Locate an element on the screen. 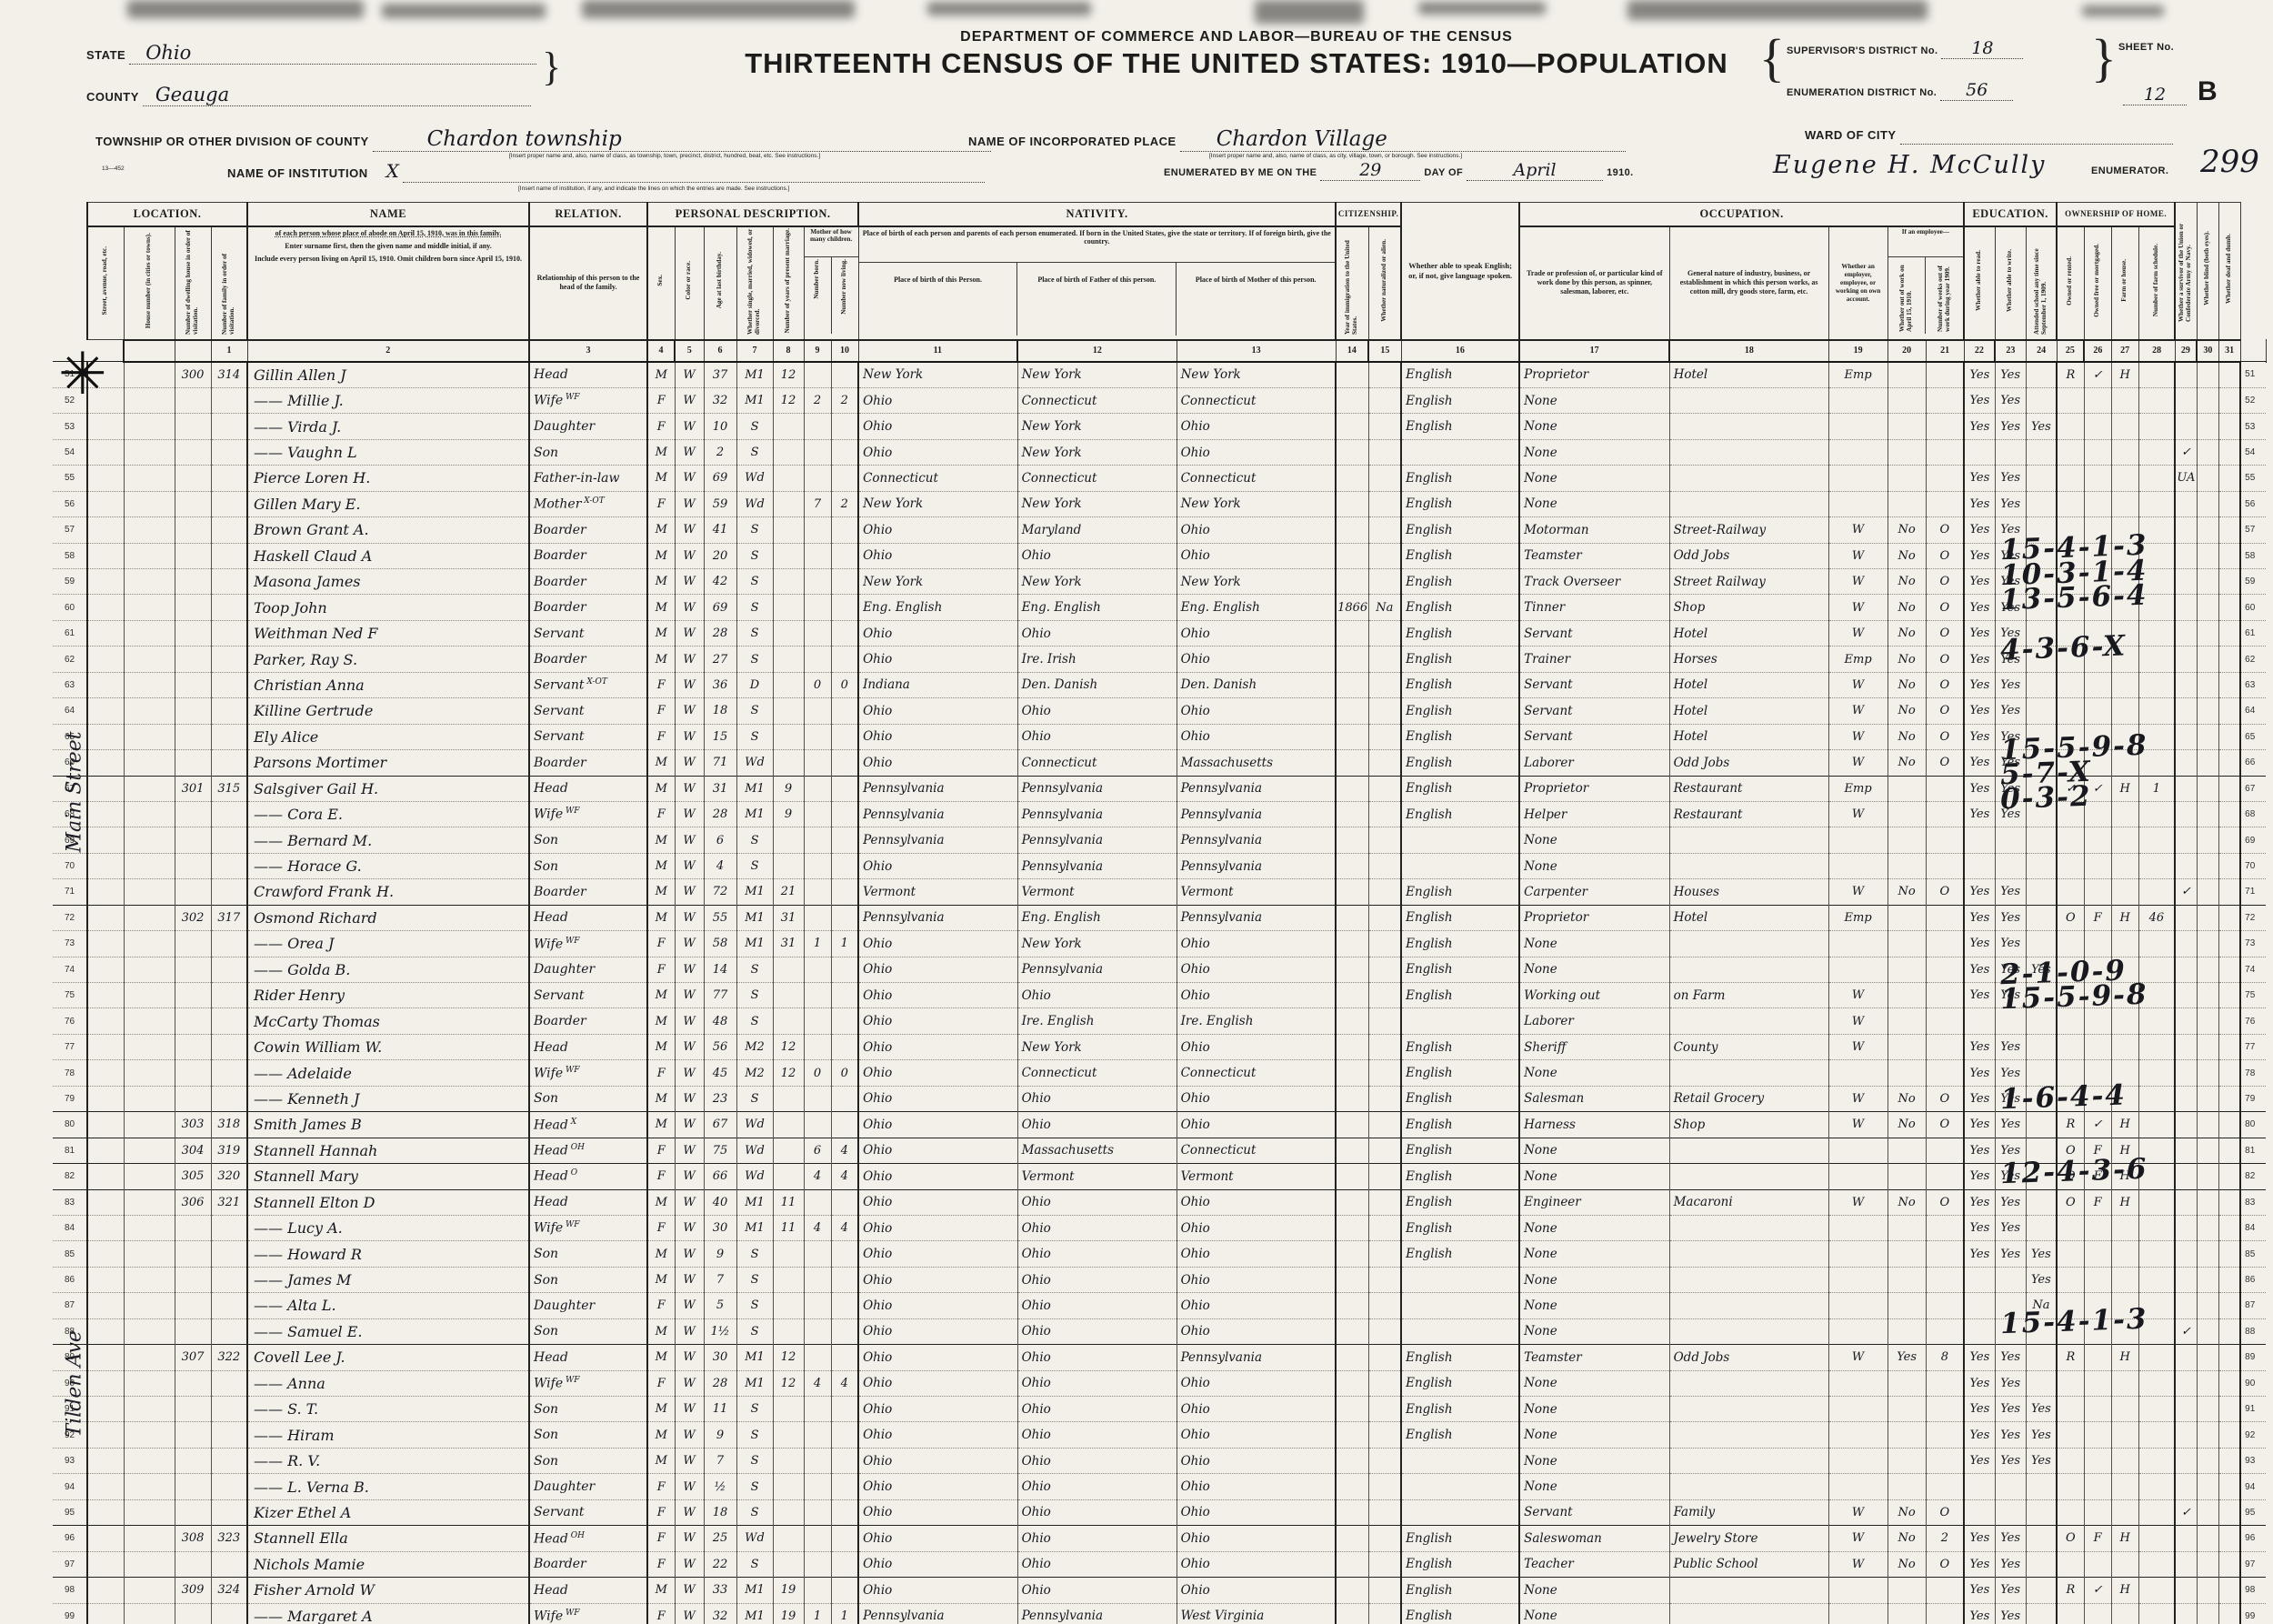 This screenshot has width=2273, height=1624. cell: Rider Henry is located at coordinates (388, 995).